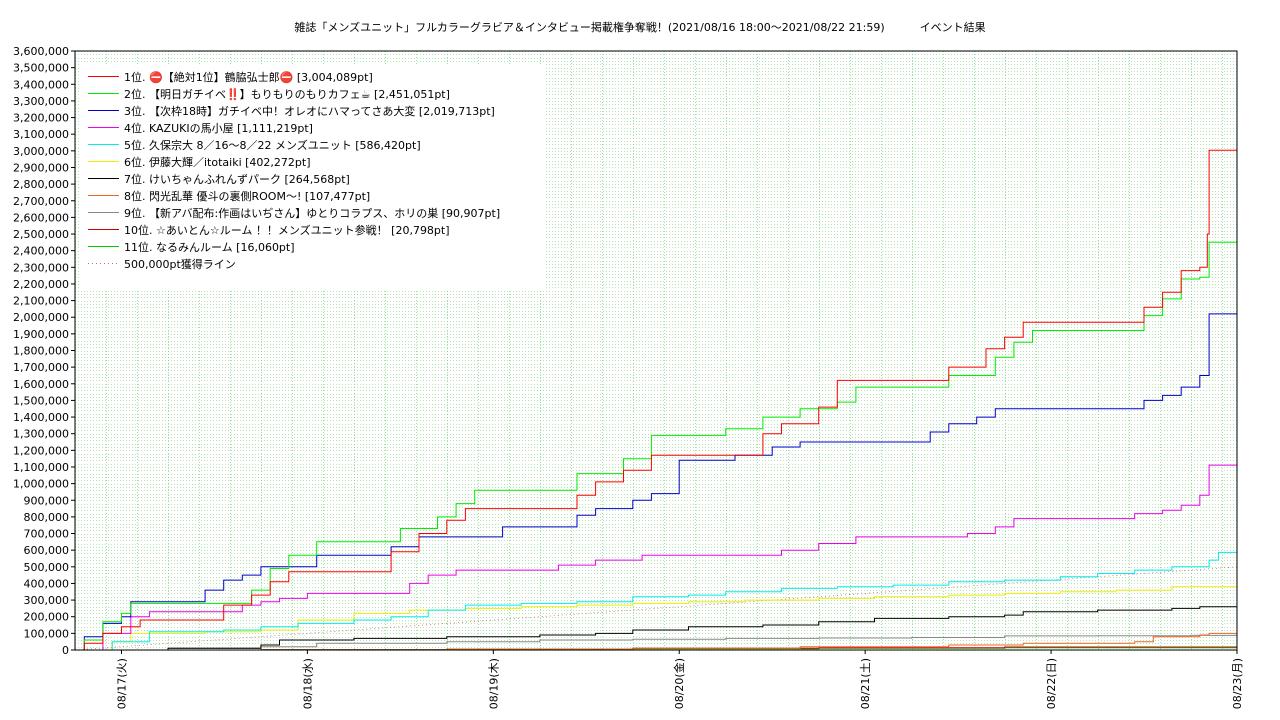  What do you see at coordinates (247, 196) in the screenshot?
I see `legend-label: 8位. 閃光乱華 優斗の裏側ROOM〜! [107,477pt]` at bounding box center [247, 196].